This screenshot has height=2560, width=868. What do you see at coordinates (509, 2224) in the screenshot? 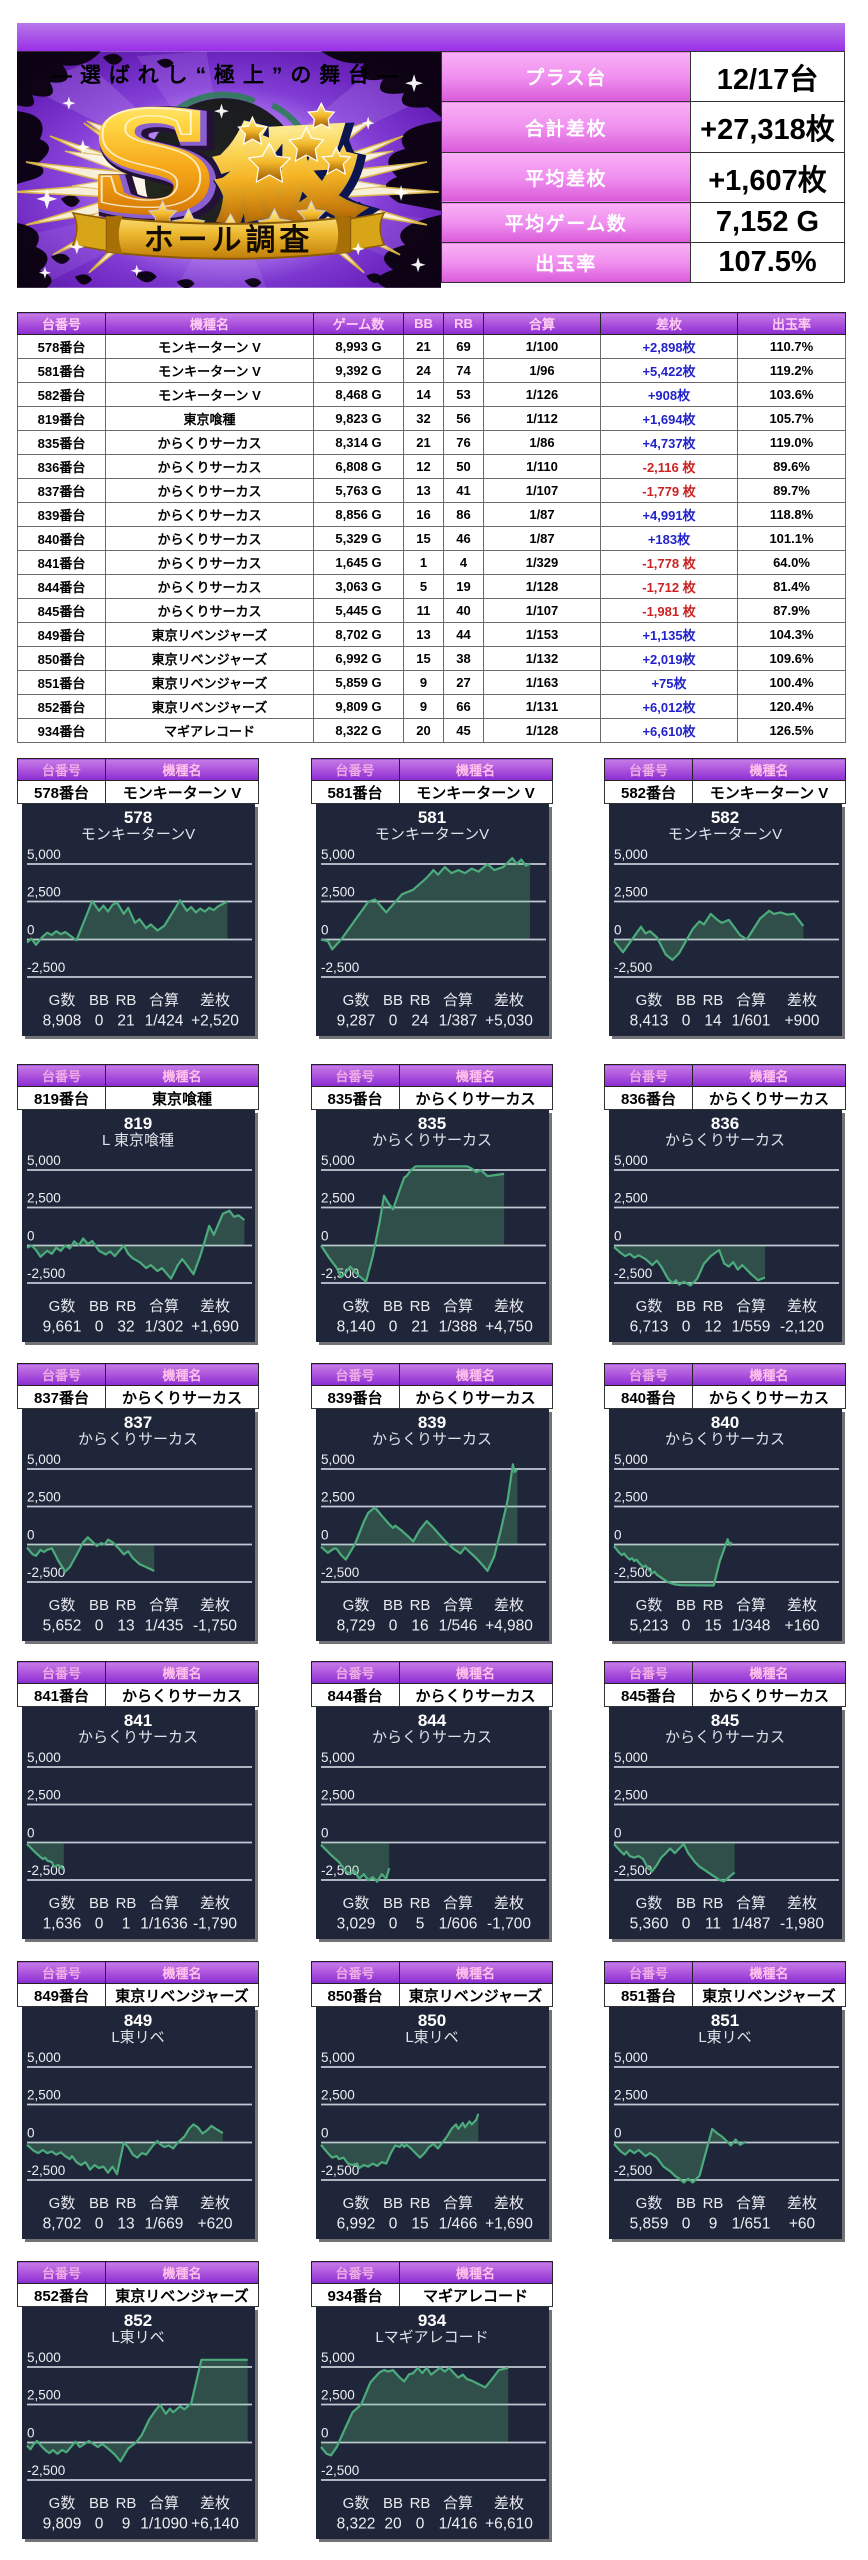
I see `svg-text: +1,690` at bounding box center [509, 2224].